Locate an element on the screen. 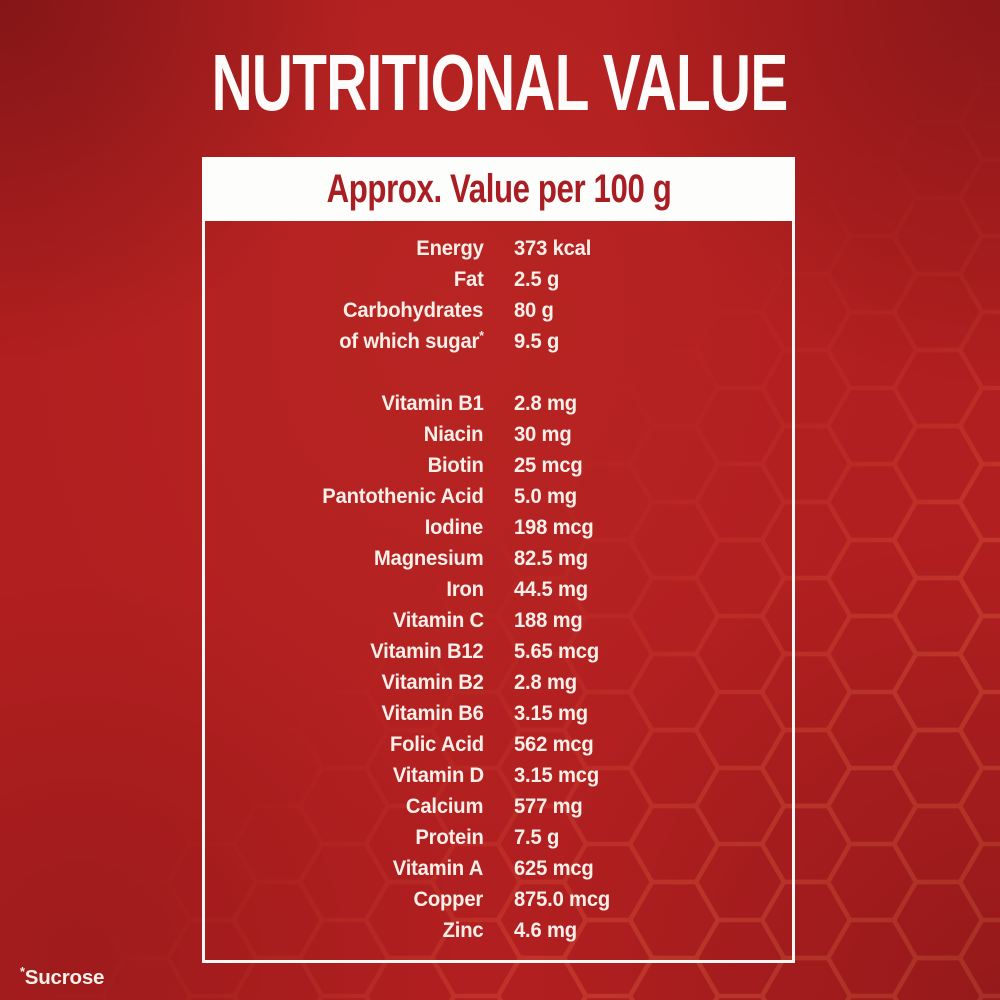  nutrient-value: 562 mcg is located at coordinates (553, 744).